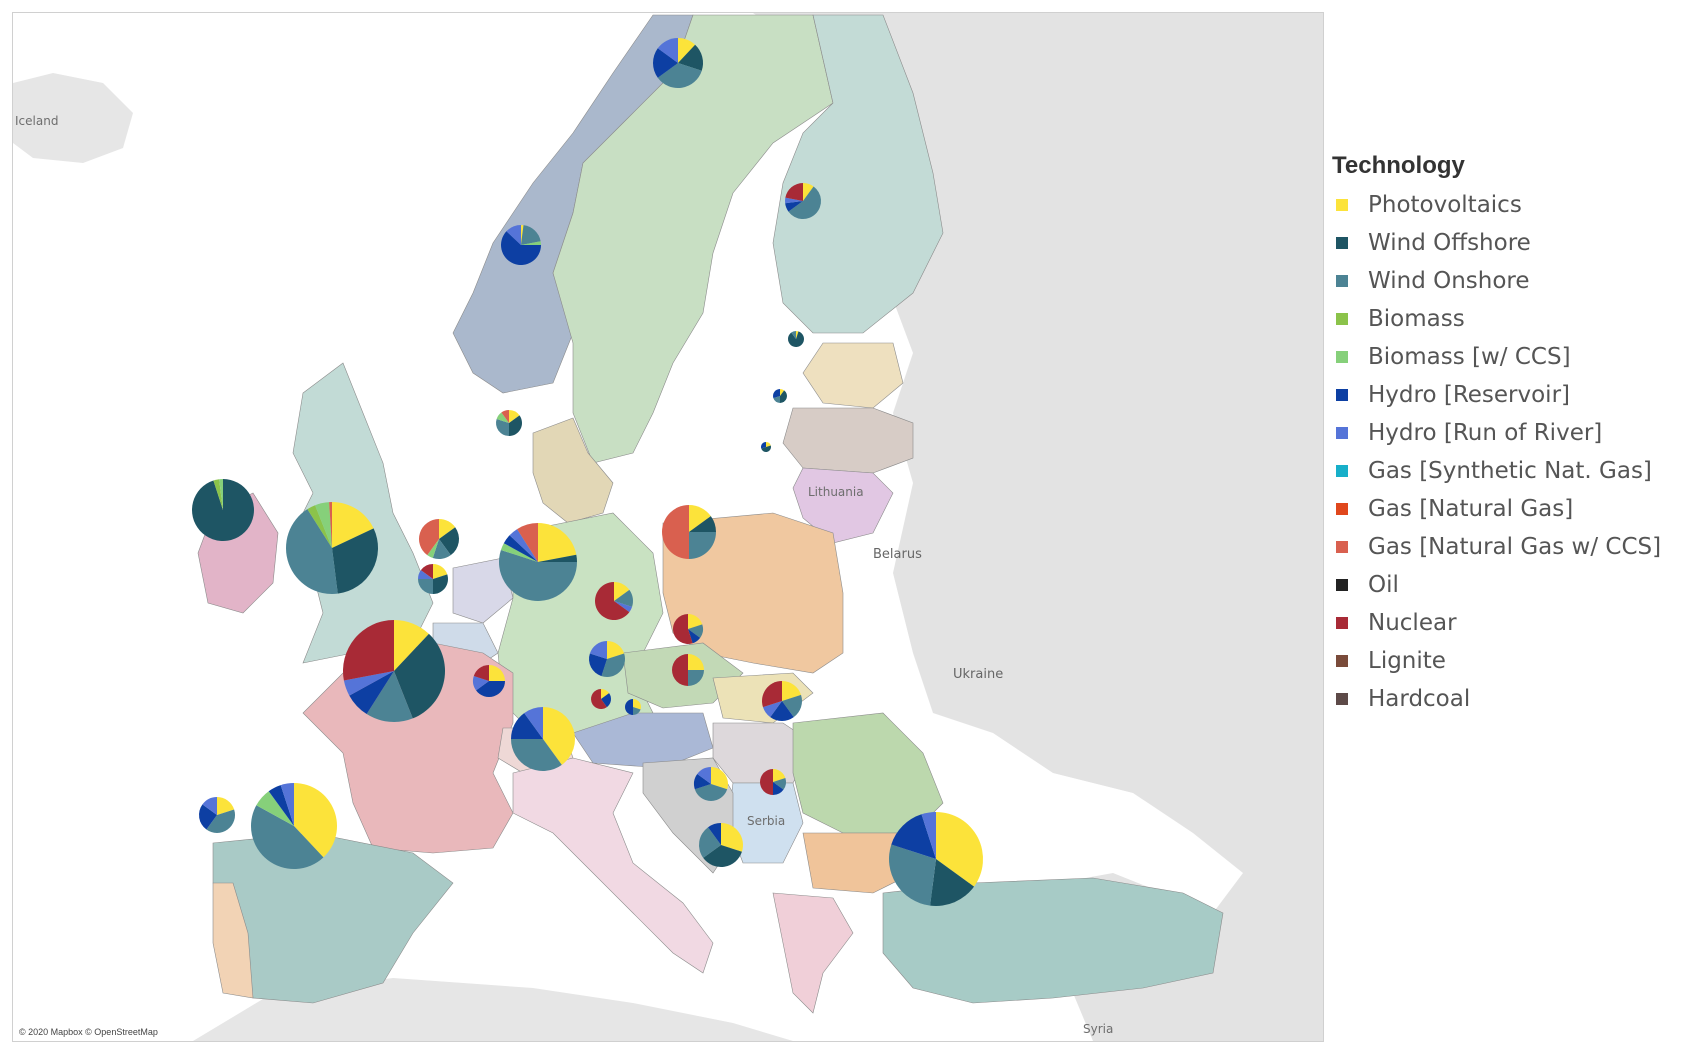 The height and width of the screenshot is (1050, 1700). I want to click on pie-greece, so click(720, 845).